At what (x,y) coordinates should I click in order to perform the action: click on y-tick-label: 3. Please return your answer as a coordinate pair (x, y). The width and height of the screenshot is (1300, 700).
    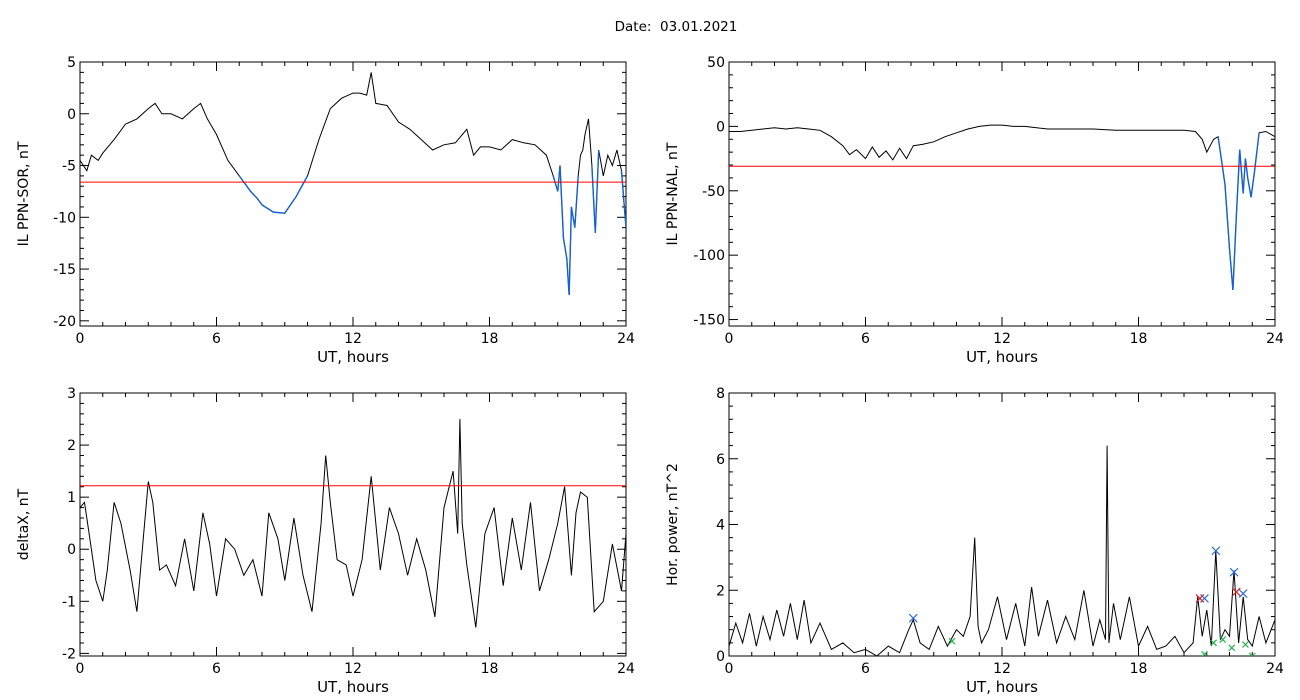
    Looking at the image, I should click on (71, 394).